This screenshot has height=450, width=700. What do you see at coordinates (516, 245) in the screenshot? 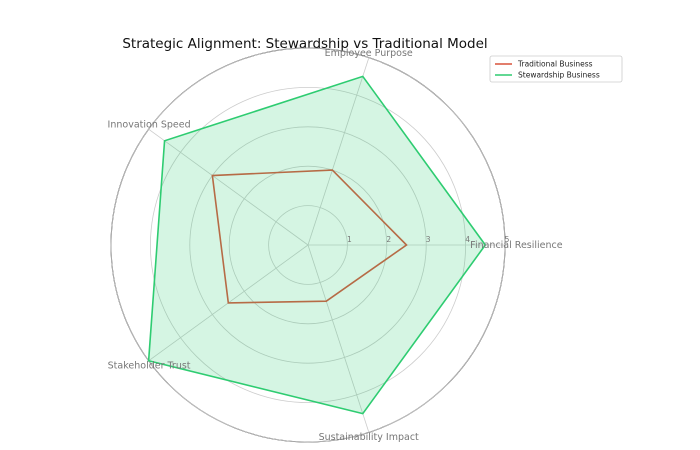
I see `axis-label: Financial Resilience` at bounding box center [516, 245].